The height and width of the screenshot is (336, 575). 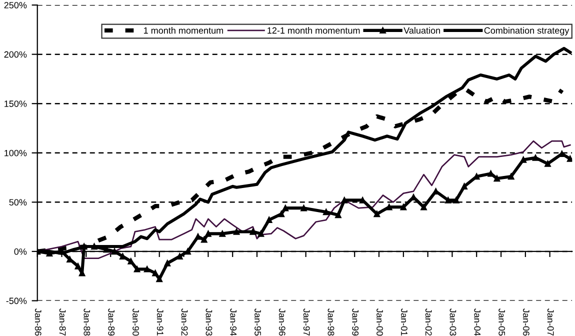 What do you see at coordinates (15, 5) in the screenshot?
I see `y-tick-label: 250%` at bounding box center [15, 5].